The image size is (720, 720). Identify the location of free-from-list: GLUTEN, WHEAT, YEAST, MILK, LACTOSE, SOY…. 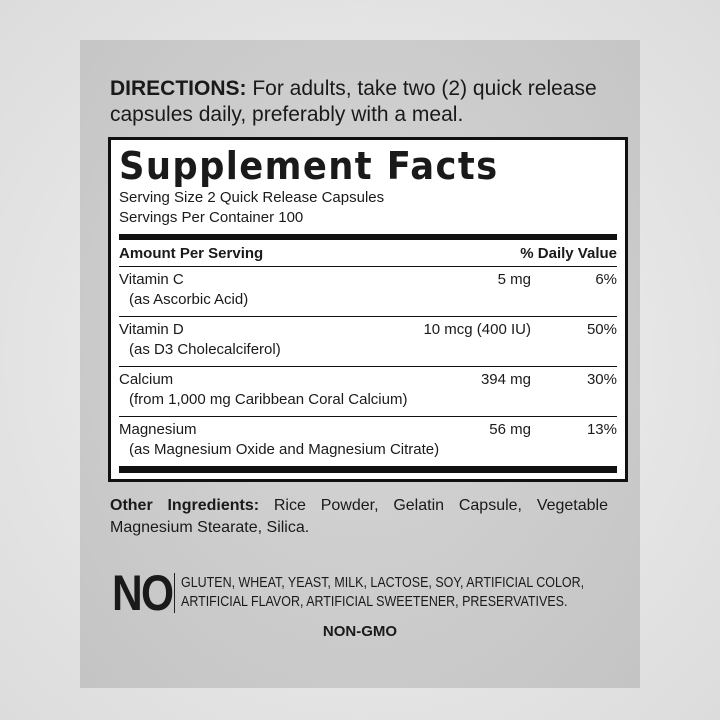
(382, 593).